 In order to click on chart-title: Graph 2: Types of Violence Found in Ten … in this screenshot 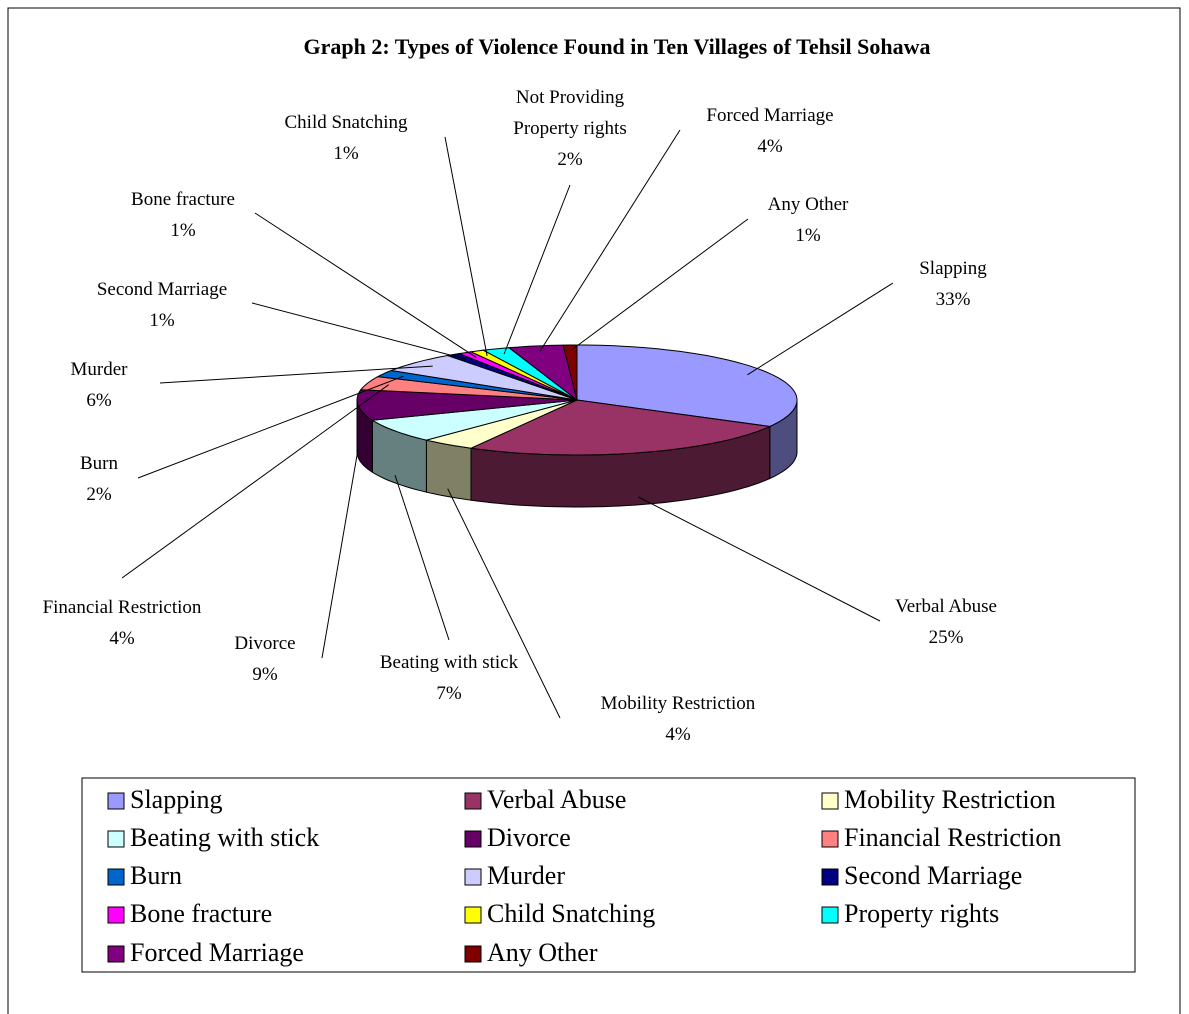, I will do `click(617, 46)`.